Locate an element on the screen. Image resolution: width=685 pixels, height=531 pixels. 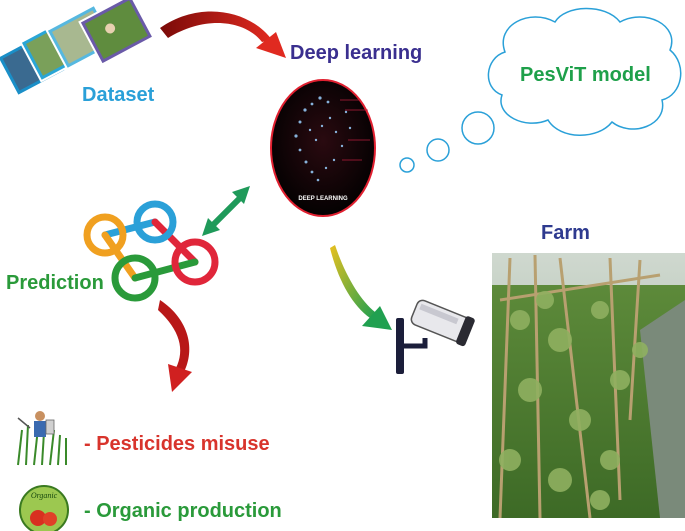
arrow-deep-learning-to-camera is located at coordinates (361, 287).